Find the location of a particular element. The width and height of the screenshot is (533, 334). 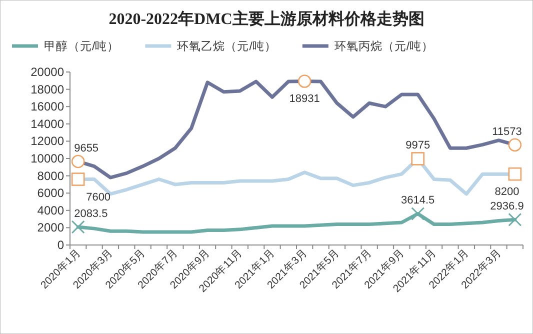

legend-label: 环氧乙烷（元/吨） is located at coordinates (226, 46).